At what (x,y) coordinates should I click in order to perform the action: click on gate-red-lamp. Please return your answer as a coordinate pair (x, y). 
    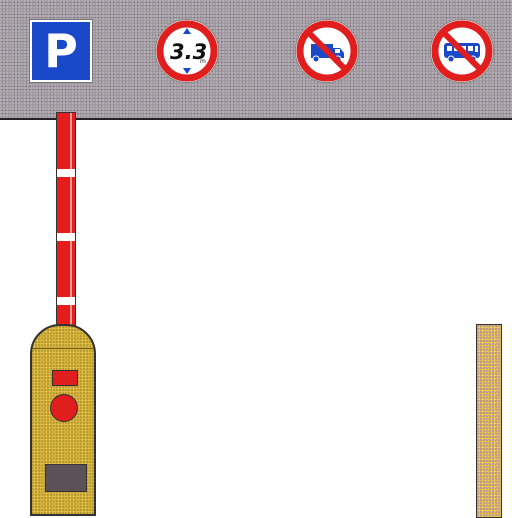
    Looking at the image, I should click on (64, 408).